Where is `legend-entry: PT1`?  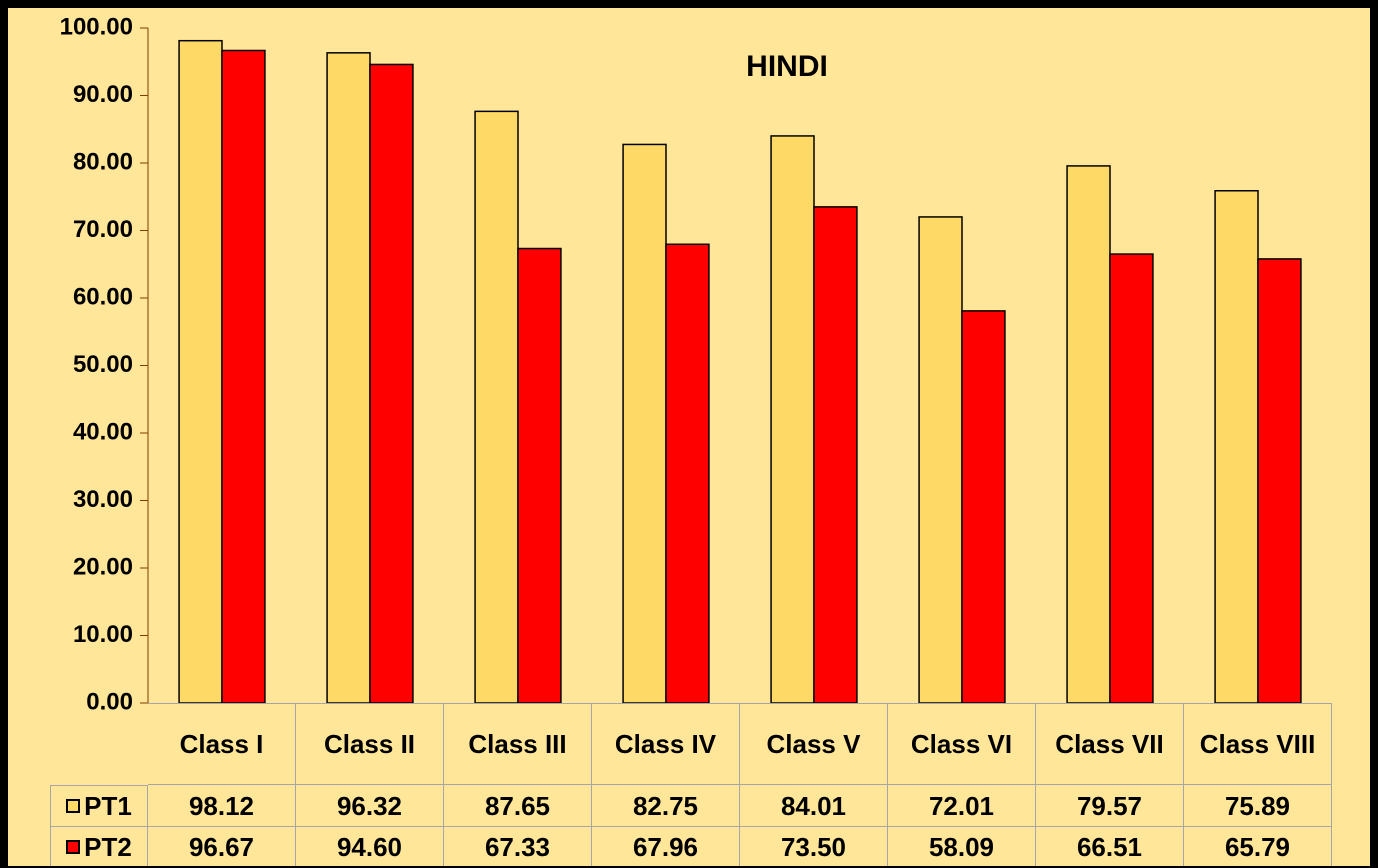
legend-entry: PT1 is located at coordinates (99, 806).